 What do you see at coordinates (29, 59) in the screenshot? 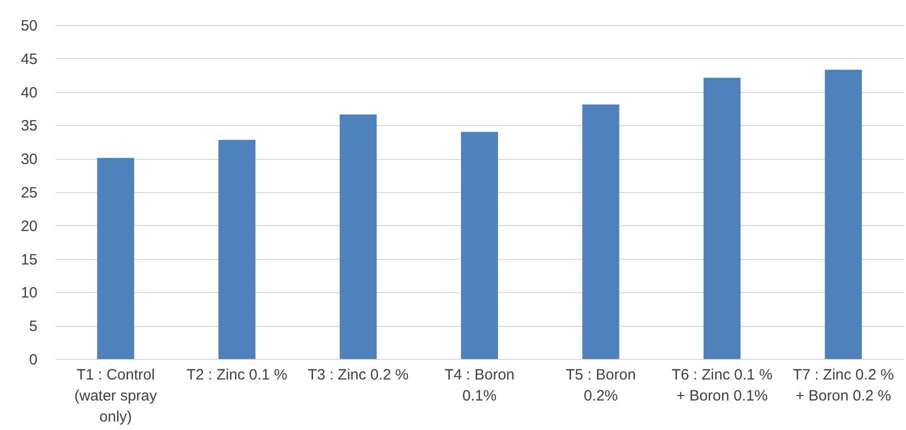
I see `y-tick-label: 45` at bounding box center [29, 59].